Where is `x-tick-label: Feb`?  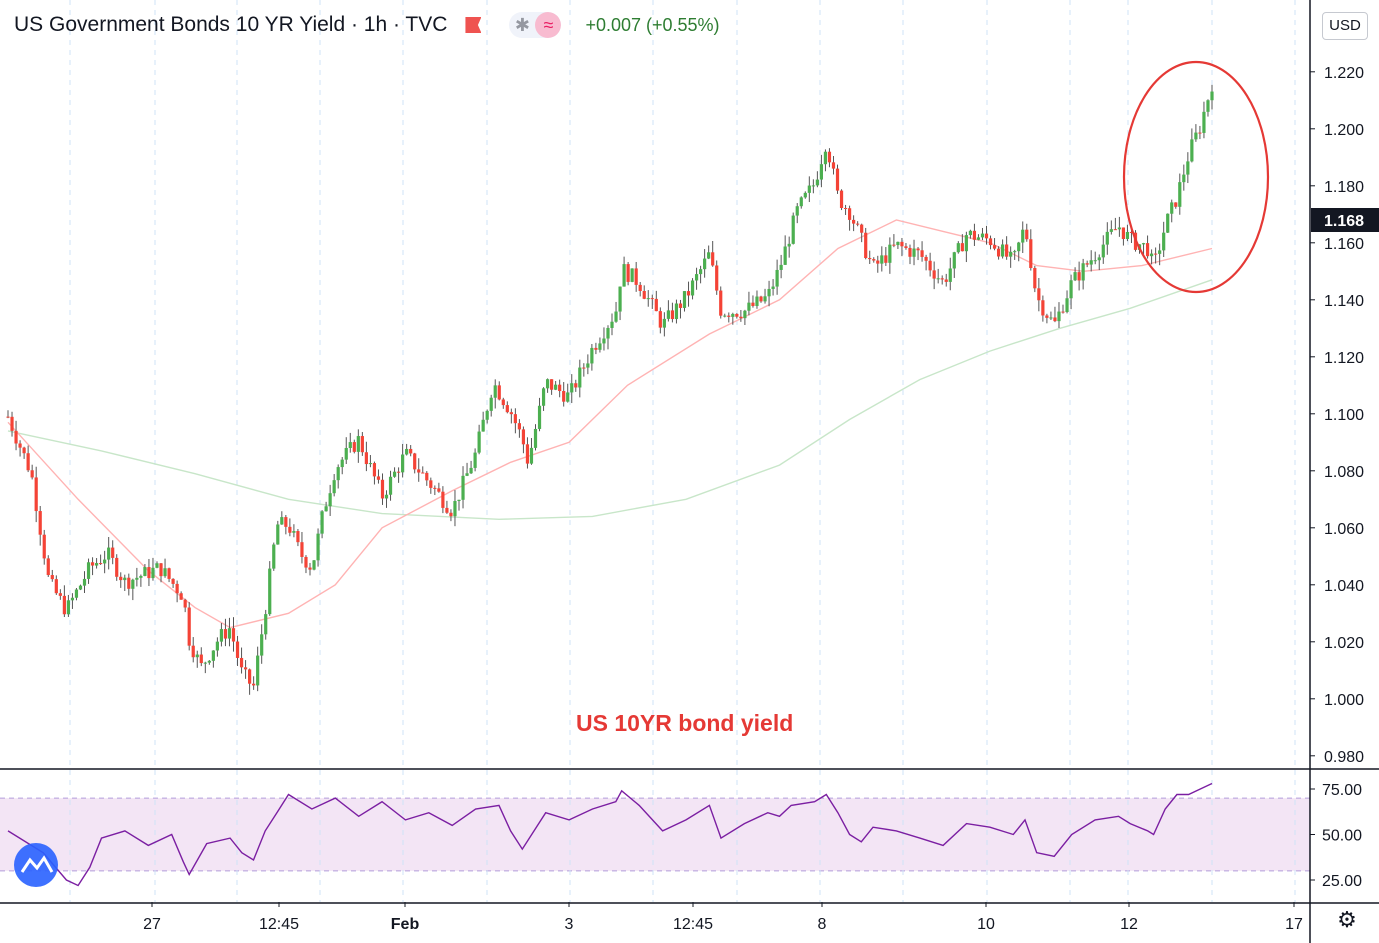
x-tick-label: Feb is located at coordinates (405, 924).